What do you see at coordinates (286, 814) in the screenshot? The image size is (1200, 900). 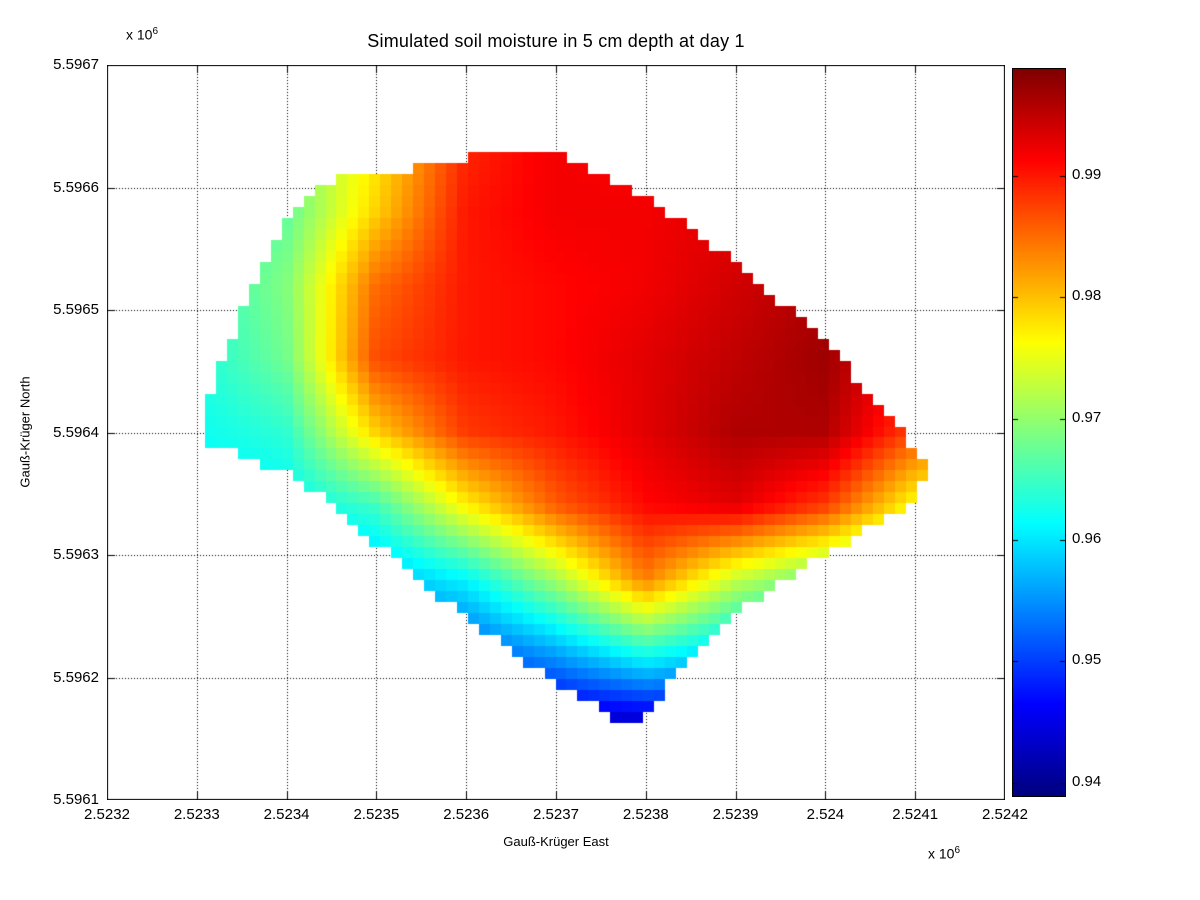 I see `x-tick-label: 2.5234` at bounding box center [286, 814].